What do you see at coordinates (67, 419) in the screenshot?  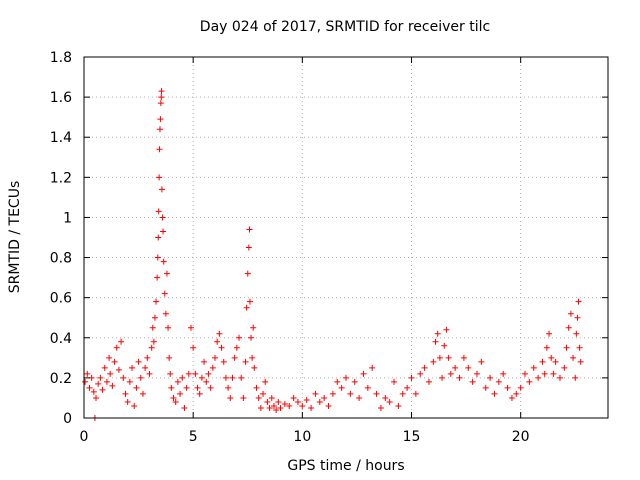 I see `y-tick-label: 0` at bounding box center [67, 419].